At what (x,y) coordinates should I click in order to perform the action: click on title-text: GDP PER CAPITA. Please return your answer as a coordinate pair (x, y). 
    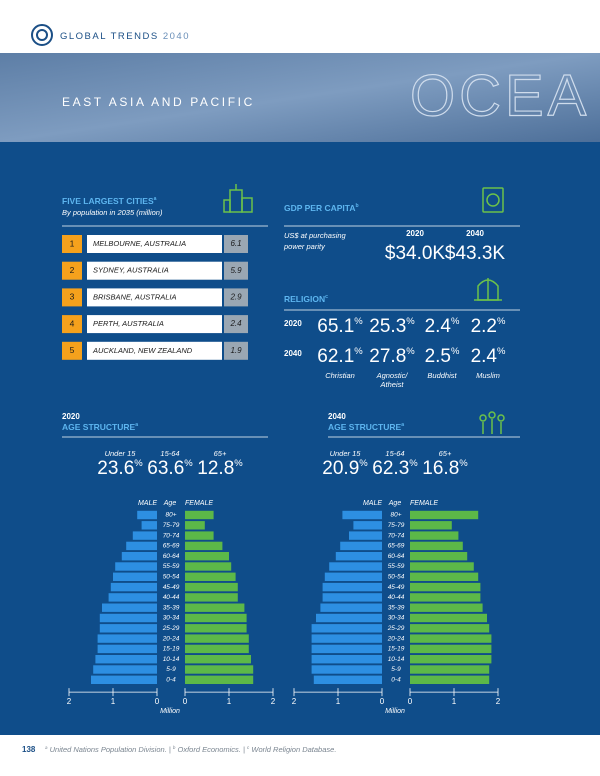
    Looking at the image, I should click on (319, 208).